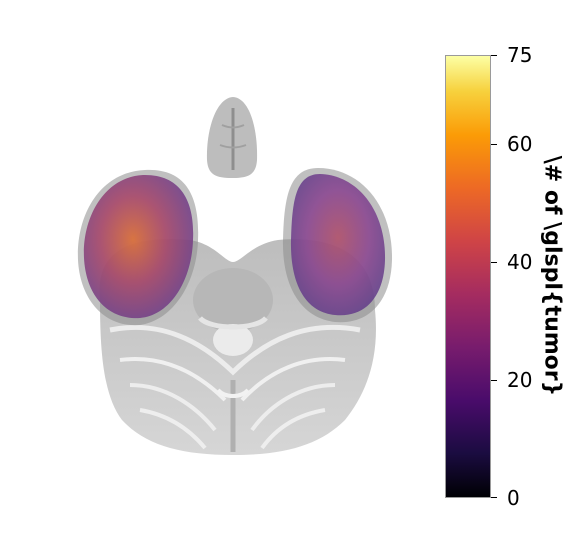 This screenshot has width=564, height=554. What do you see at coordinates (520, 144) in the screenshot?
I see `tick-label-60: 60` at bounding box center [520, 144].